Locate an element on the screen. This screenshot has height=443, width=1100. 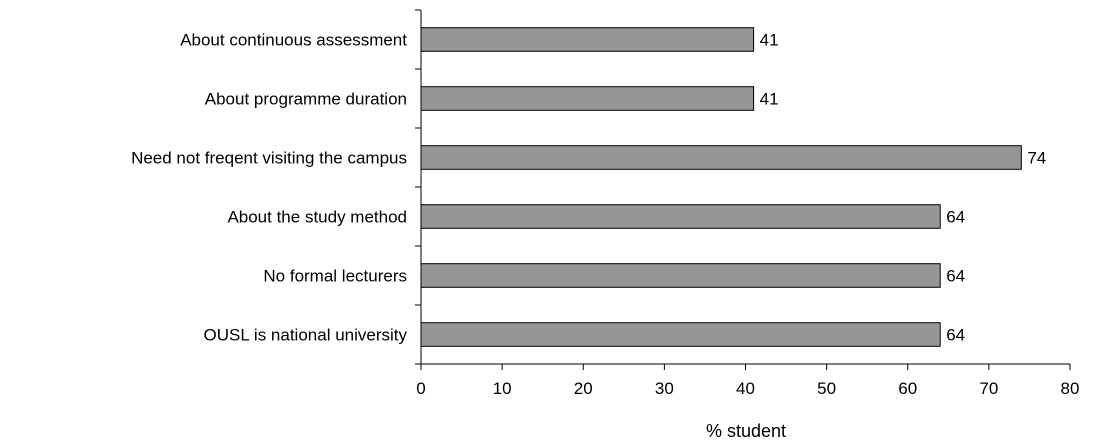
x-tick-label: 20 is located at coordinates (583, 388).